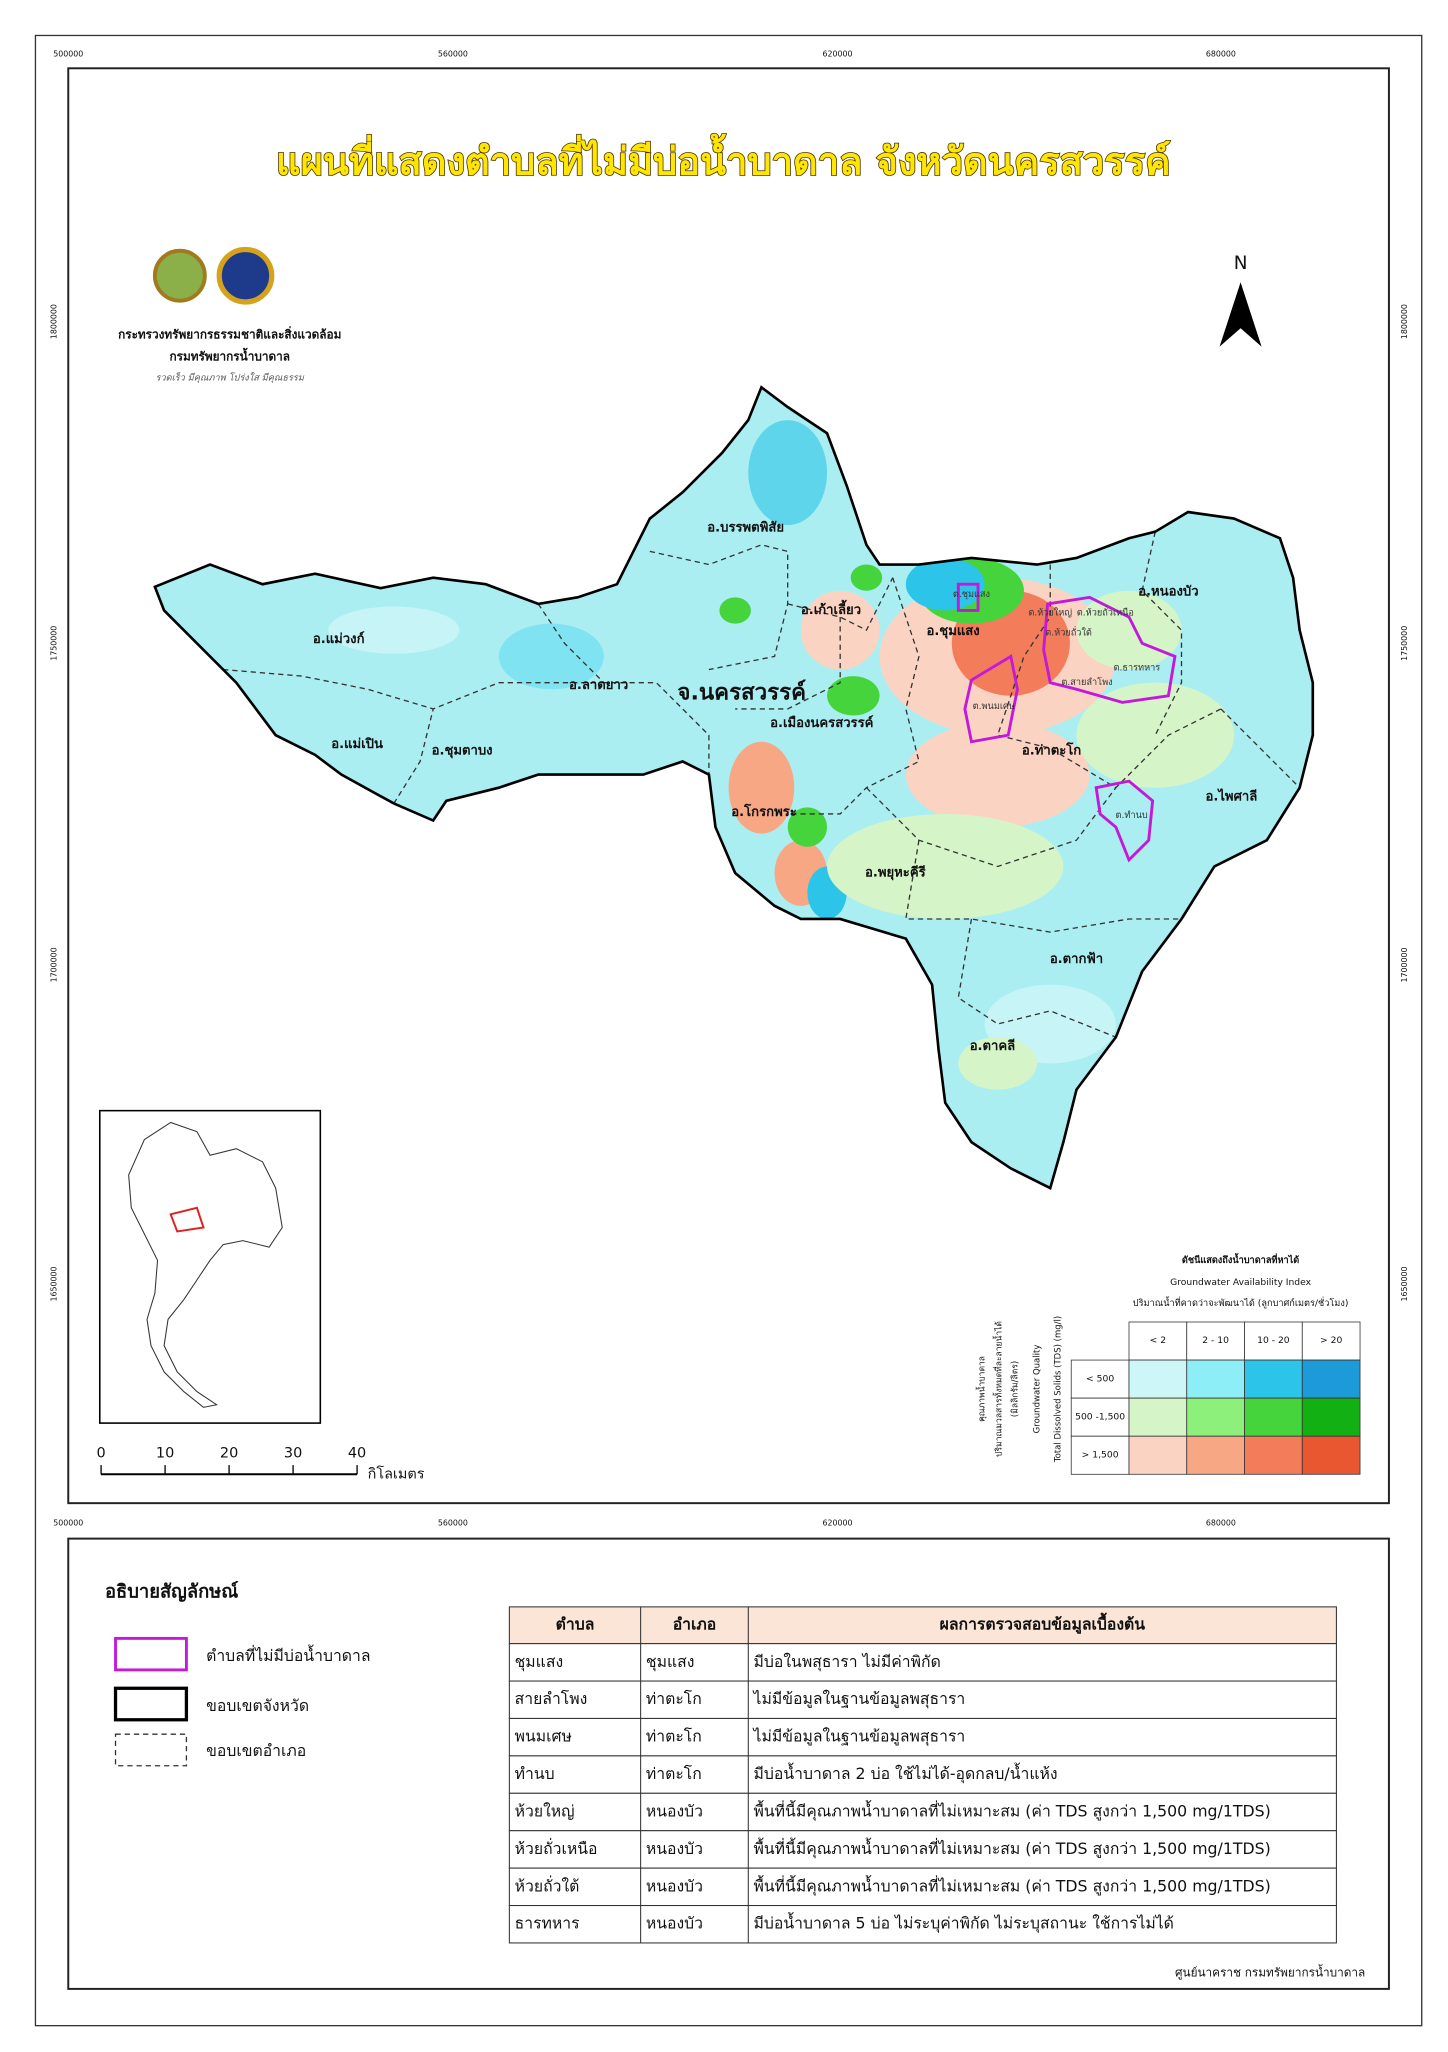 This screenshot has height=2052, width=1448. Describe the element at coordinates (257, 1705) in the screenshot. I see `legend-label: ขอบเขตจังหวัด` at that location.